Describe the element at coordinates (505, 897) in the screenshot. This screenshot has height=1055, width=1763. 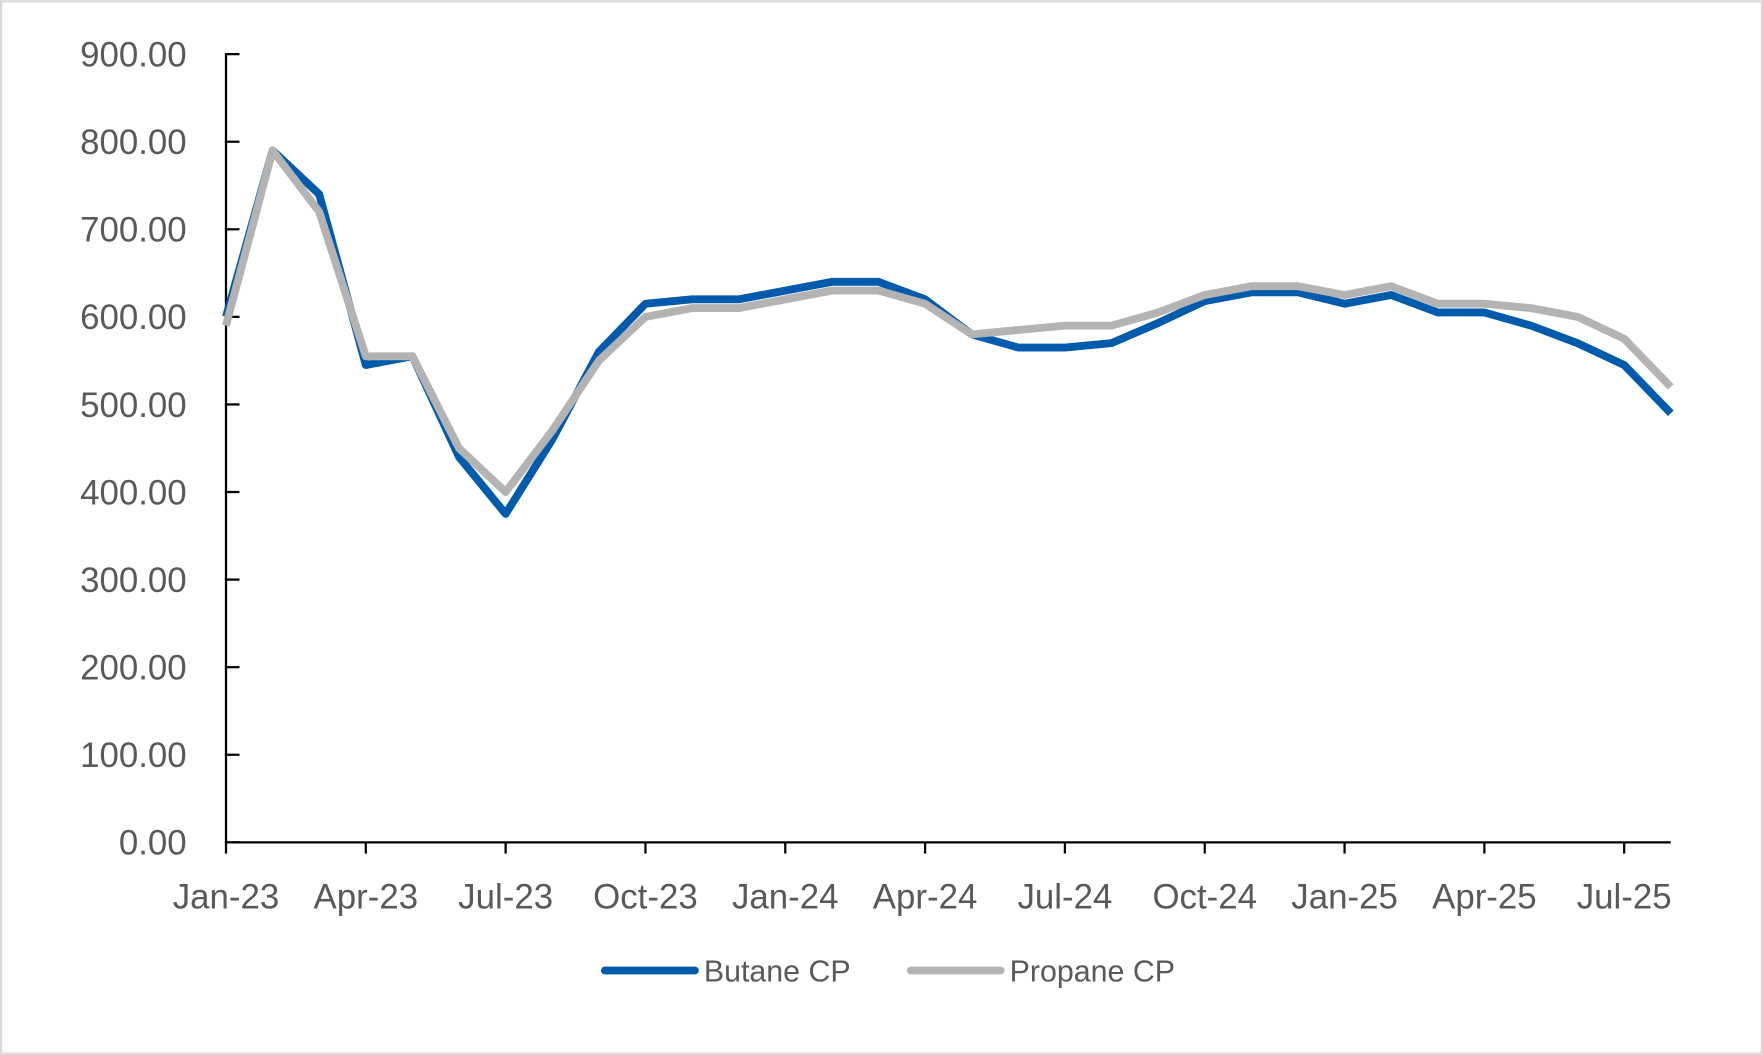
I see `x-tick-label: Jul-23` at that location.